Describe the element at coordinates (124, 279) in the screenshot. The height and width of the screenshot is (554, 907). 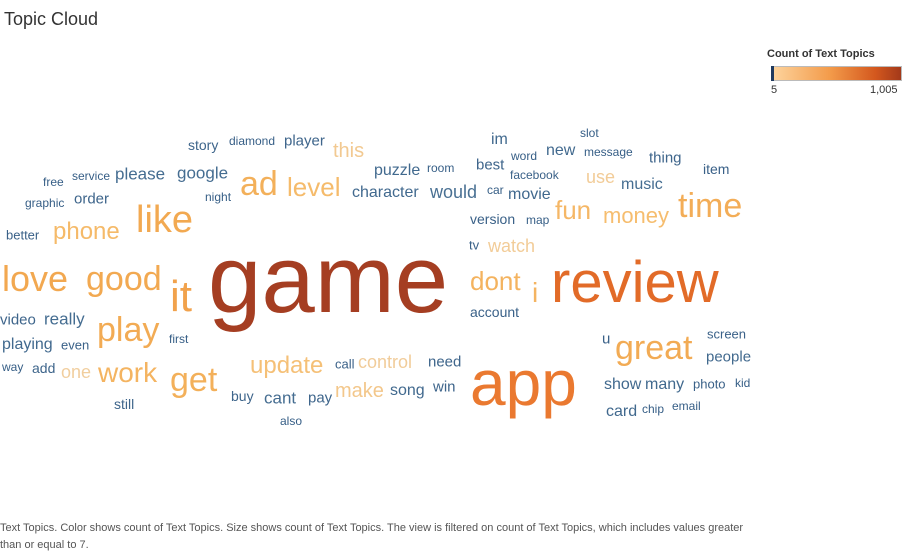
I see `word-good: good` at that location.